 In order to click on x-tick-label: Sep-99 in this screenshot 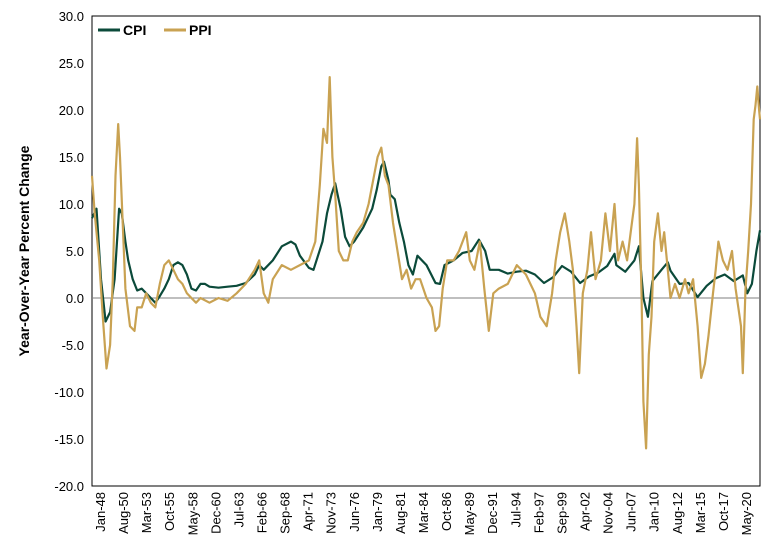, I will do `click(561, 513)`.